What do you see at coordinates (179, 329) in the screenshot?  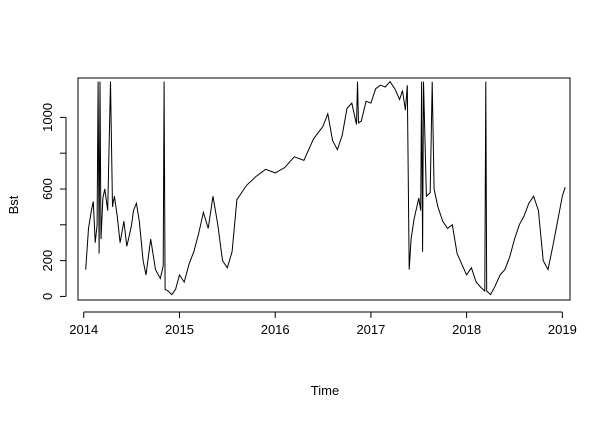 I see `x-tick-label: 2015` at bounding box center [179, 329].